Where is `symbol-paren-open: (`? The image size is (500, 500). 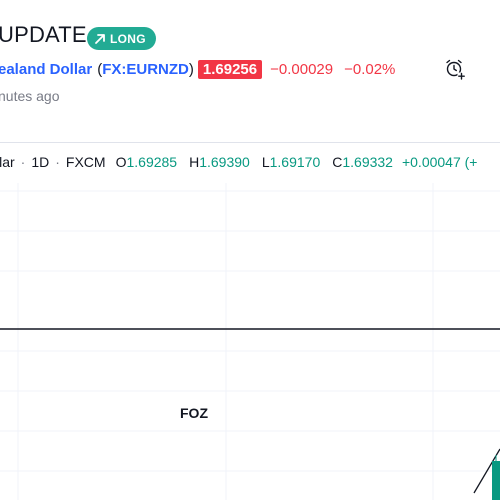
symbol-paren-open: ( is located at coordinates (100, 69).